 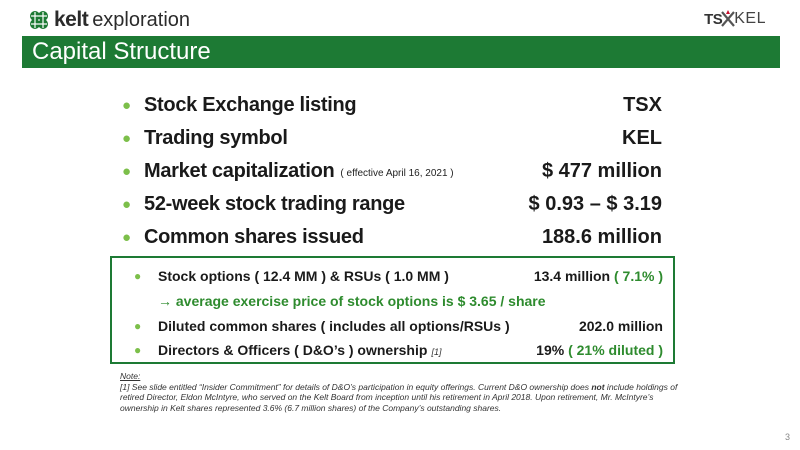 What do you see at coordinates (436, 352) in the screenshot?
I see `footnote-ref: [1]` at bounding box center [436, 352].